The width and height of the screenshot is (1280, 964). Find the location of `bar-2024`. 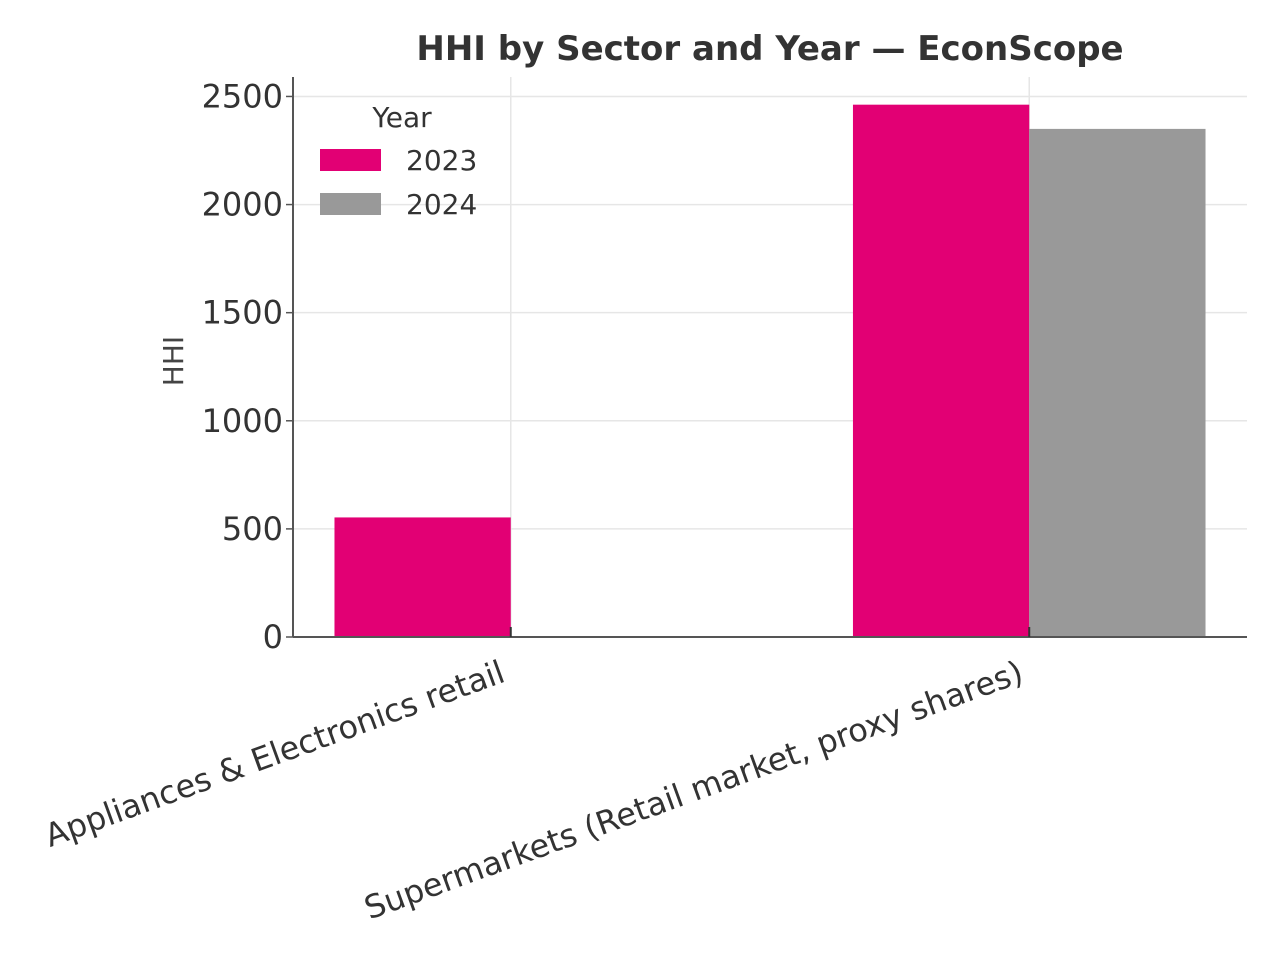

bar-2024 is located at coordinates (1117, 382).